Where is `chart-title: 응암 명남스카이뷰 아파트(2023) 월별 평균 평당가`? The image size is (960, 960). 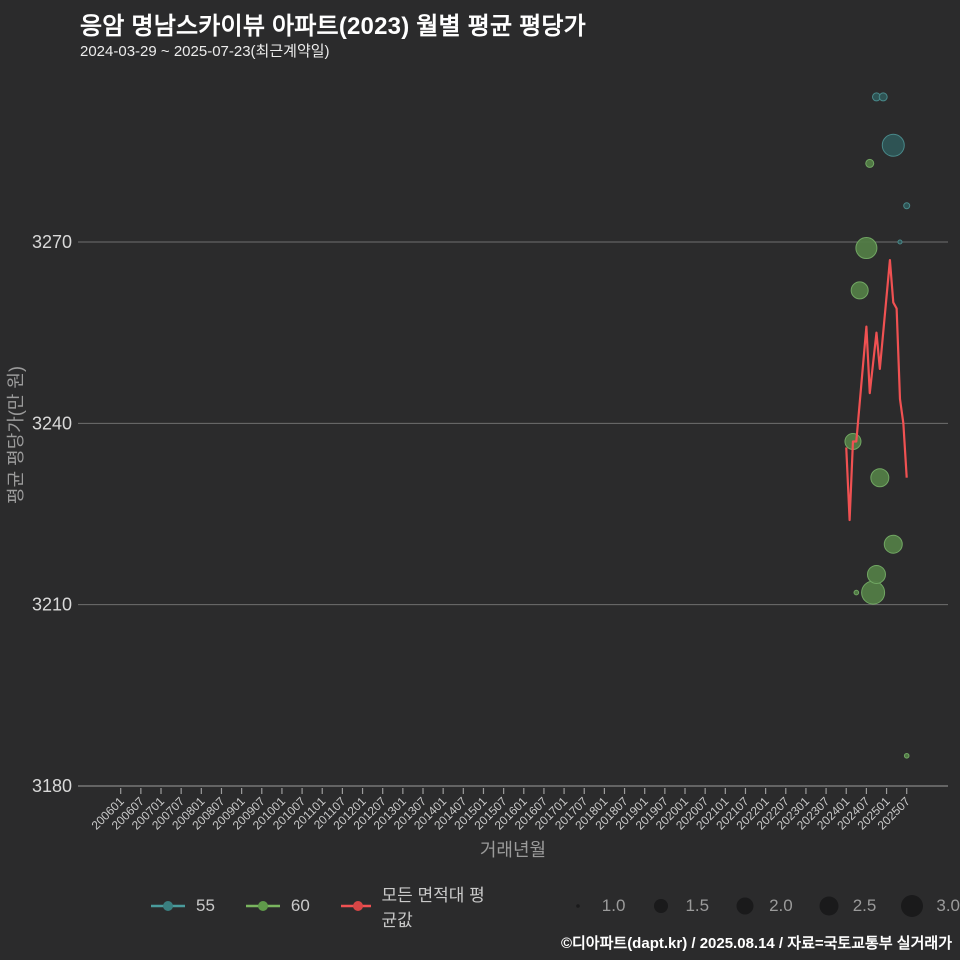
chart-title: 응암 명남스카이뷰 아파트(2023) 월별 평균 평당가 is located at coordinates (333, 26).